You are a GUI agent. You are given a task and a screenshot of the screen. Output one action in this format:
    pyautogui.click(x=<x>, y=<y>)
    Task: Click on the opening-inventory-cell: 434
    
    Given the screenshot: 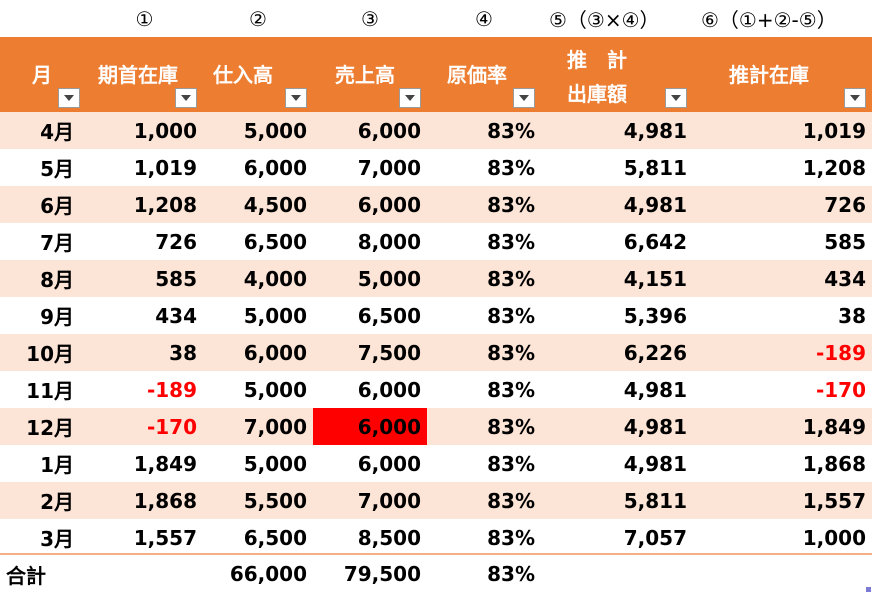 What is the action you would take?
    pyautogui.click(x=176, y=315)
    